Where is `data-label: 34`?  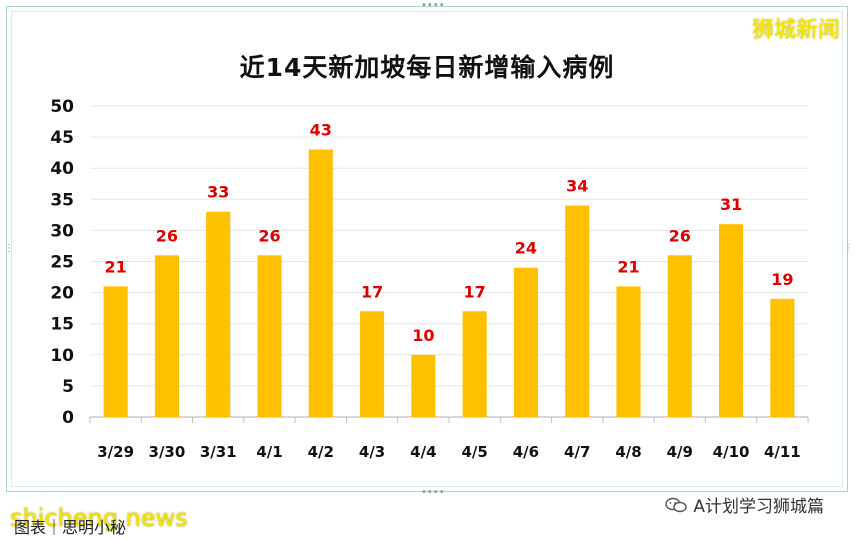 data-label: 34 is located at coordinates (577, 186).